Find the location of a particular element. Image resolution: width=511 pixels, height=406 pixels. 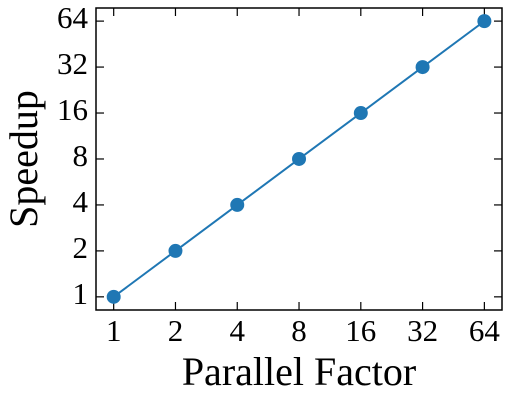

y-tick-label: 8 is located at coordinates (81, 155).